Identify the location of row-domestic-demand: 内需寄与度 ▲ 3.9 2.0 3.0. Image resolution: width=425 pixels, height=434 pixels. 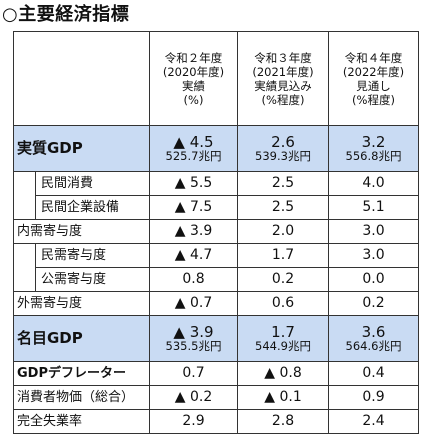
(216, 231).